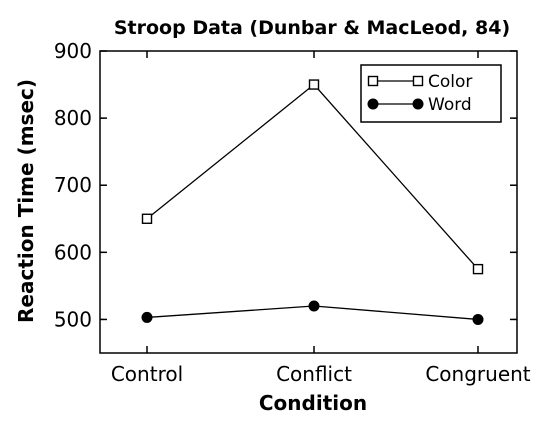 The width and height of the screenshot is (550, 428). What do you see at coordinates (312, 28) in the screenshot?
I see `chart-title: Stroop Data (Dunbar & MacLeod, 84)` at bounding box center [312, 28].